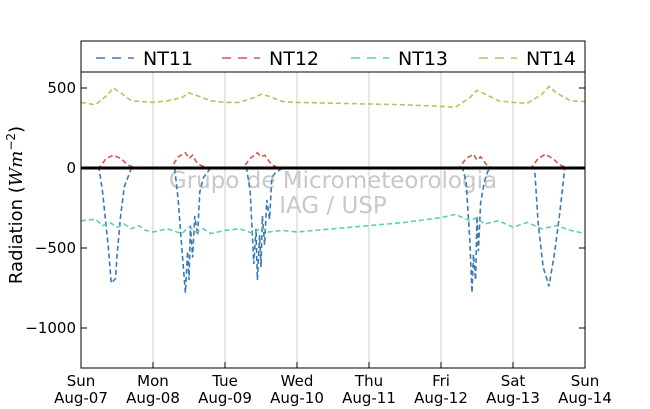  Describe the element at coordinates (297, 398) in the screenshot. I see `x-tick-label-date-3: Aug-10` at that location.